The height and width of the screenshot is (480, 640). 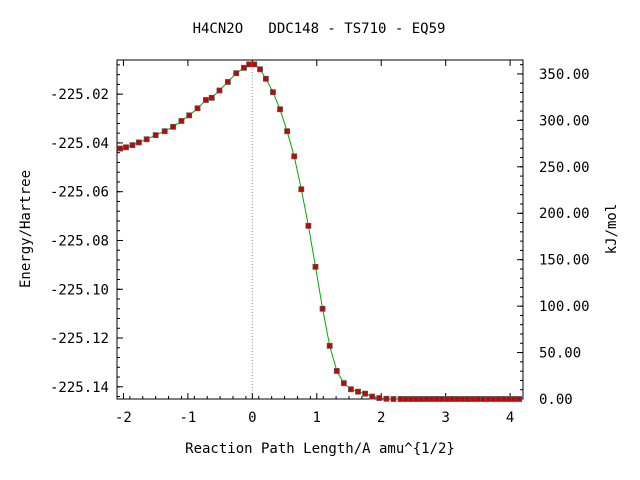 What do you see at coordinates (381, 418) in the screenshot?
I see `x-tick-label: 2` at bounding box center [381, 418].